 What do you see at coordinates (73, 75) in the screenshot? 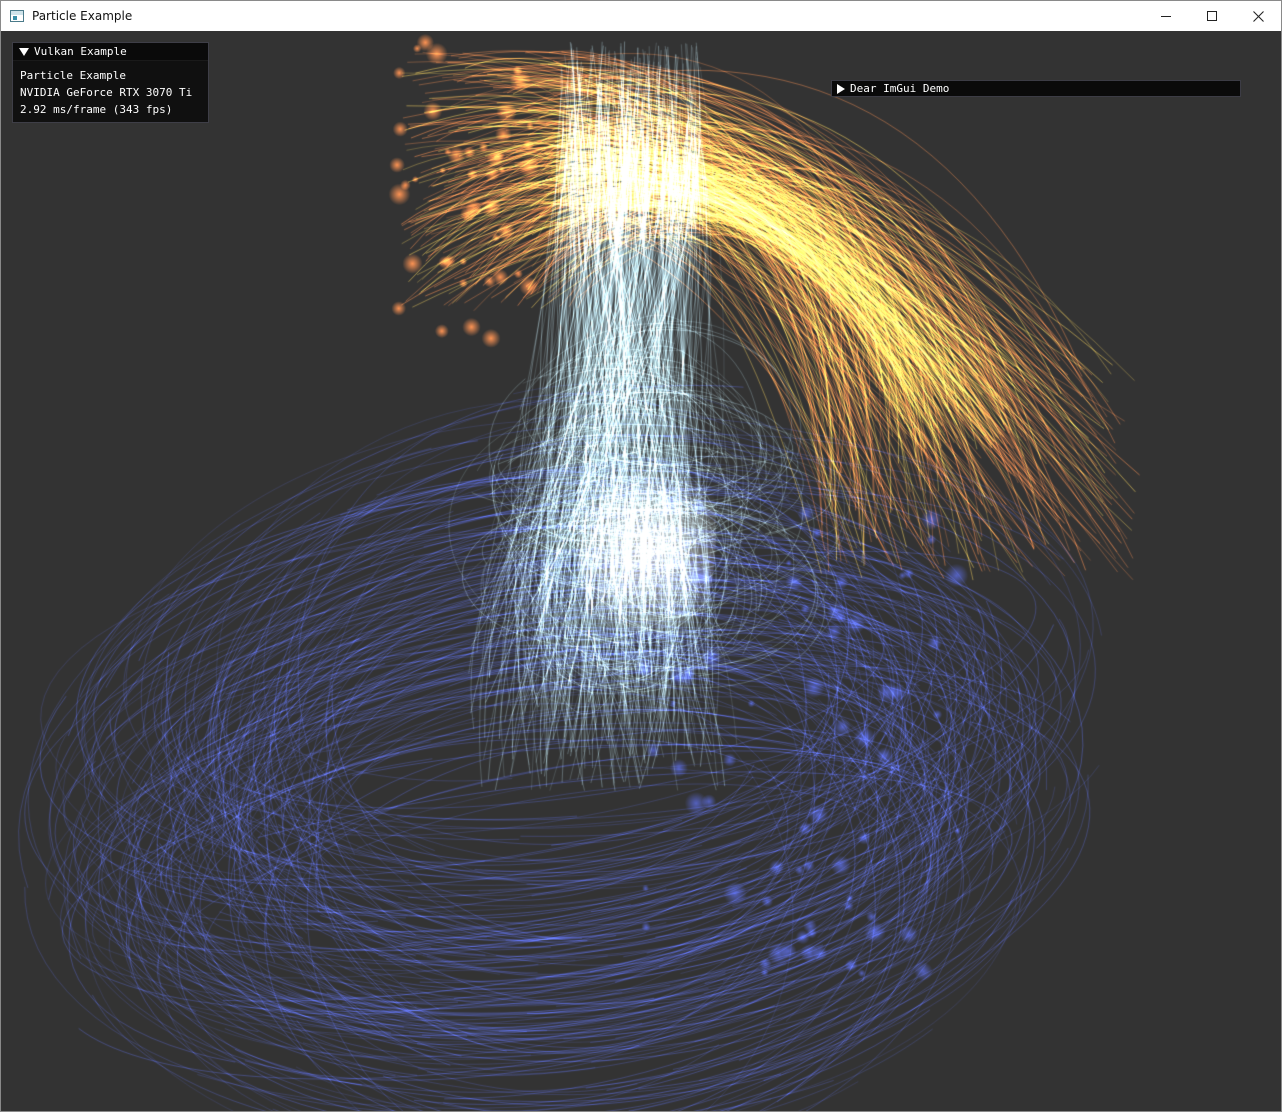
I see `overlay-line-example-name: Particle Example` at bounding box center [73, 75].